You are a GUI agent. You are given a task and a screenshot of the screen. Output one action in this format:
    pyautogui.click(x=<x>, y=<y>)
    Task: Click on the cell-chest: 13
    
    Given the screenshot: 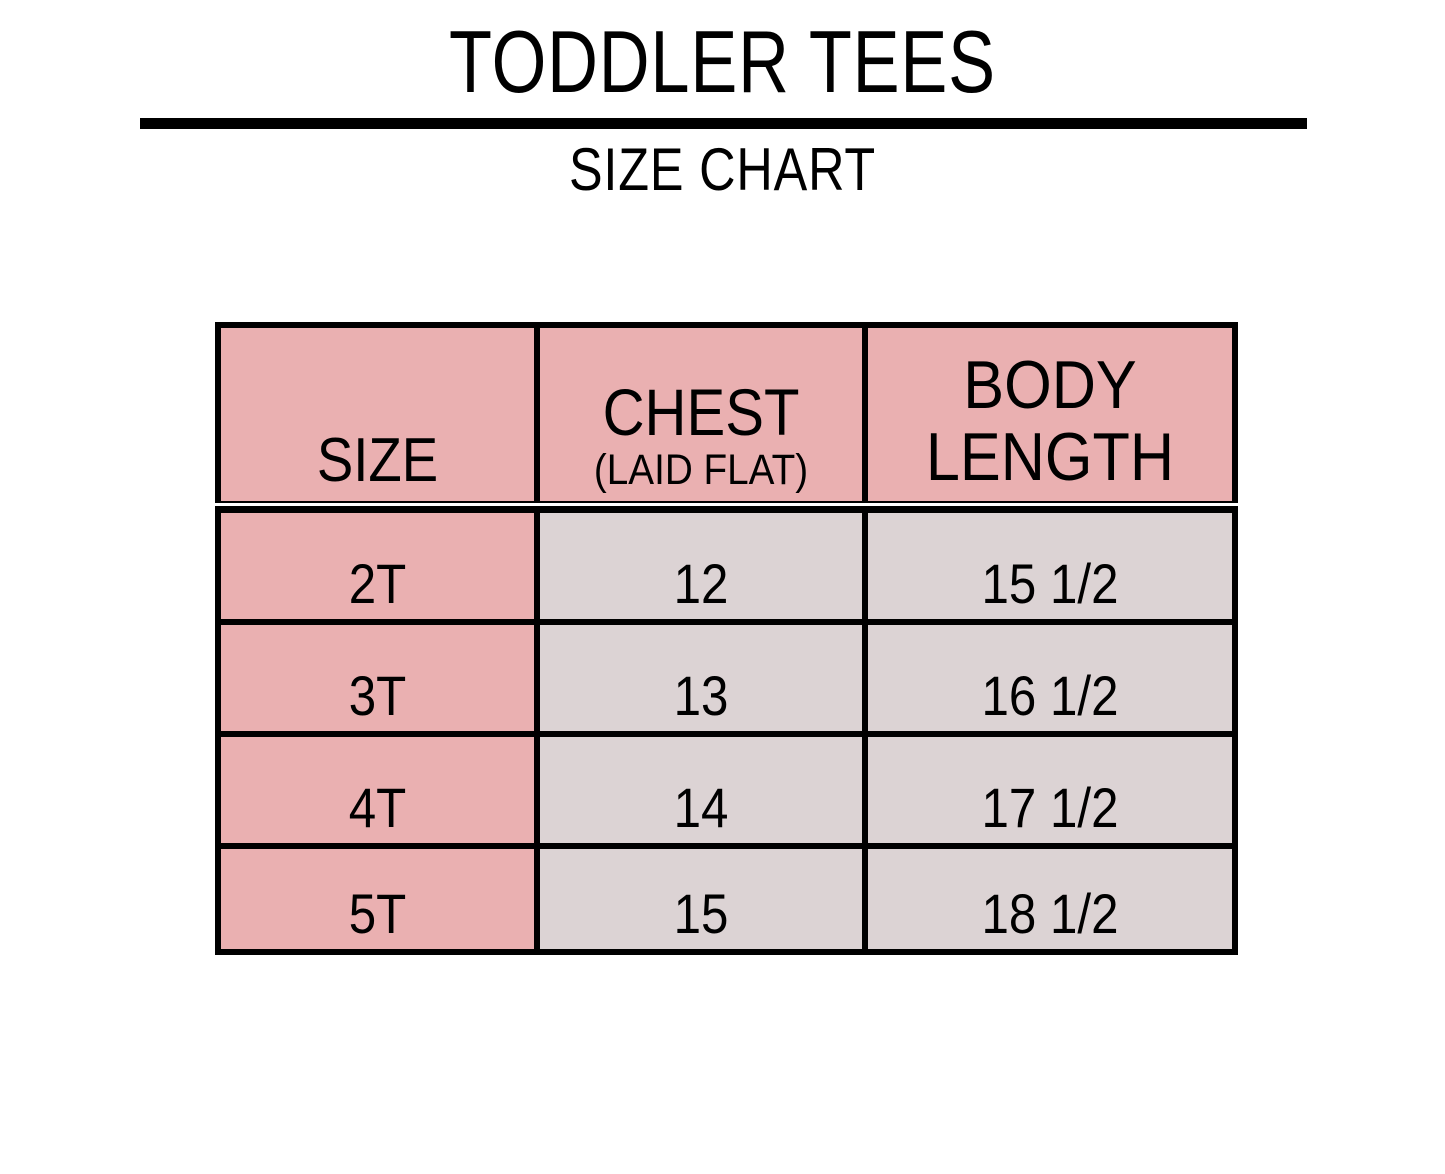 What is the action you would take?
    pyautogui.click(x=698, y=675)
    